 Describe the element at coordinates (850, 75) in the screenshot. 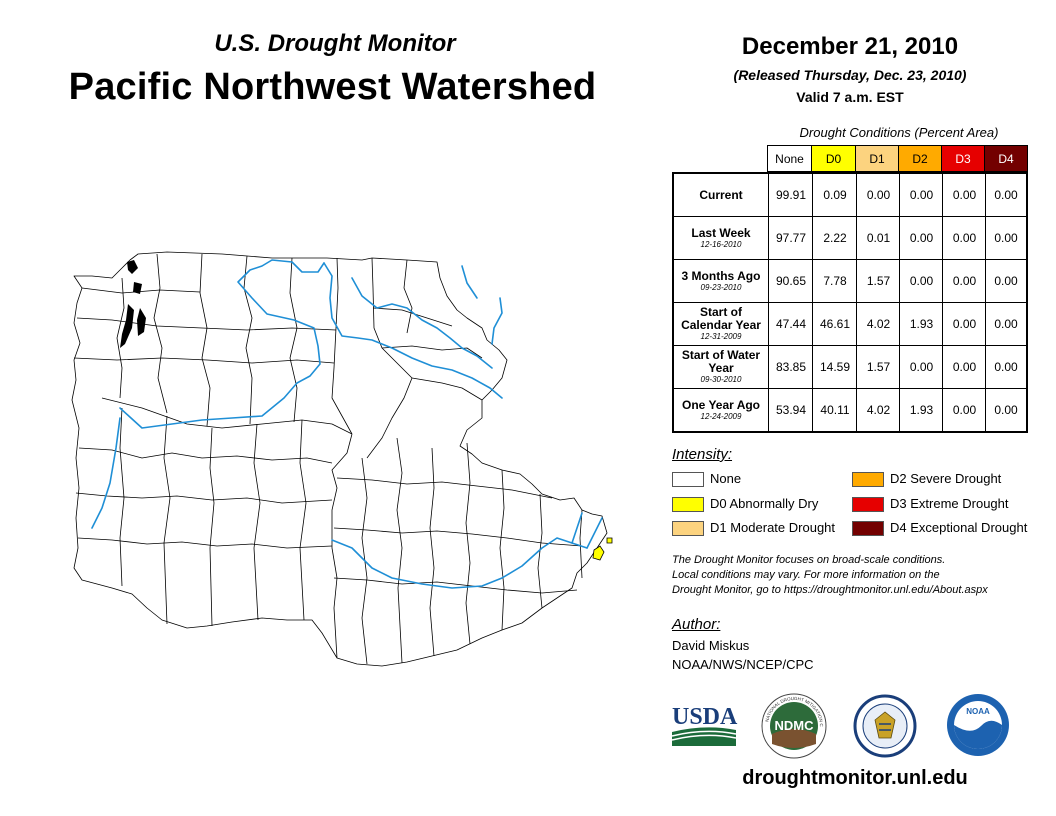

I see `release-date: (Released Thursday, Dec. 23, 2010)` at that location.